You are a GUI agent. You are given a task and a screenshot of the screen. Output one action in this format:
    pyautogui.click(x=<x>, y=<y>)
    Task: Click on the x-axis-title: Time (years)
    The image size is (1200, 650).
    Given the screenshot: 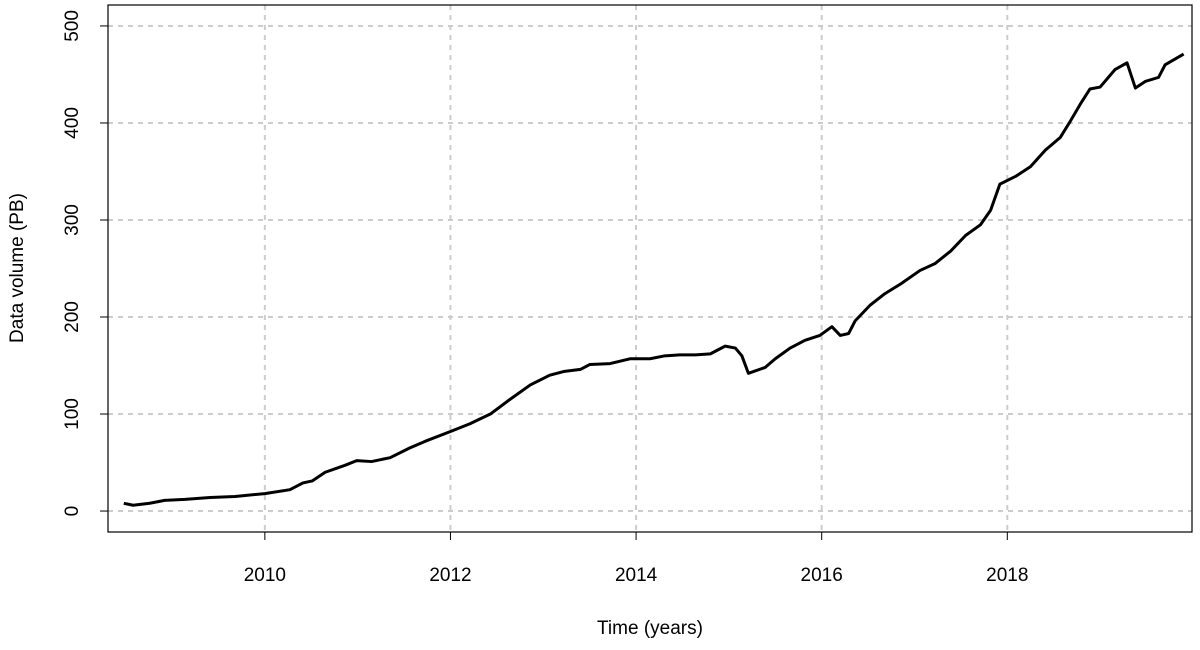 What is the action you would take?
    pyautogui.click(x=650, y=628)
    